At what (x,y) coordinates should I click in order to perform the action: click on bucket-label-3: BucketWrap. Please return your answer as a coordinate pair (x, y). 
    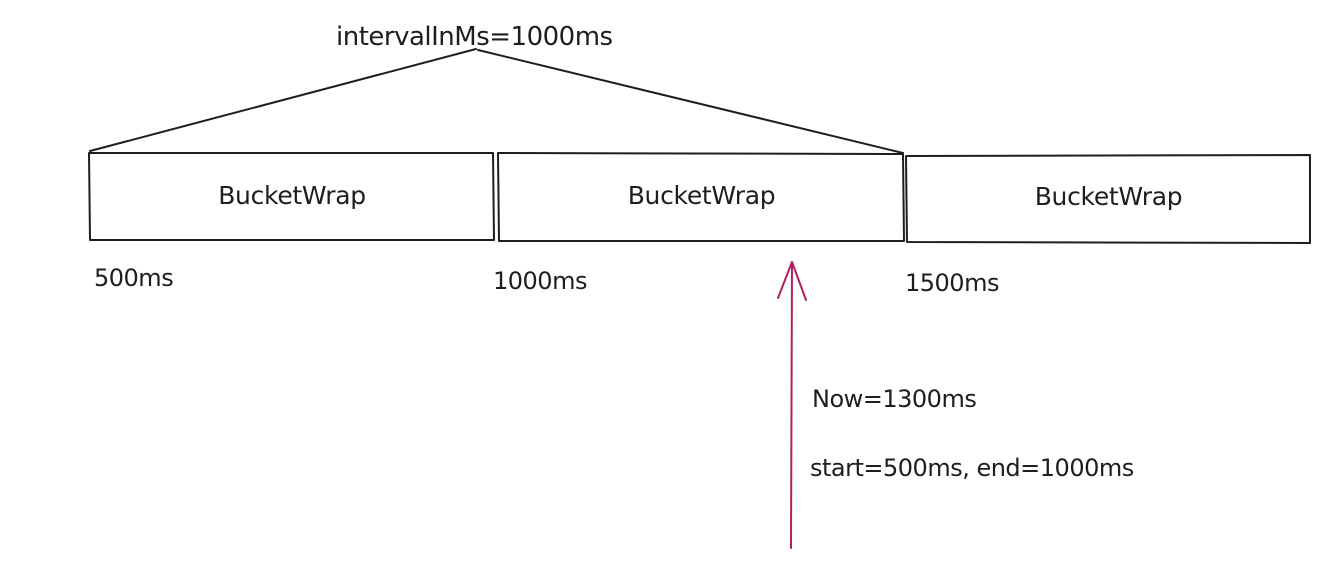
    Looking at the image, I should click on (1108, 196).